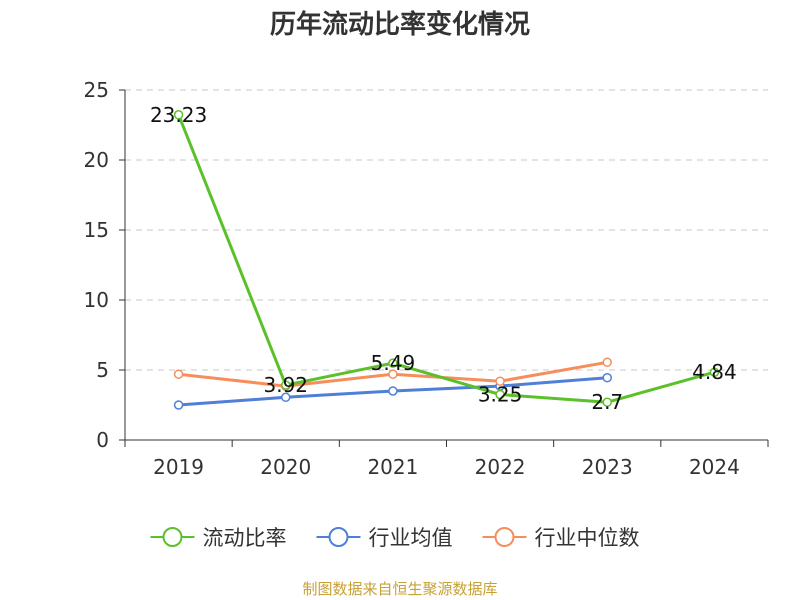 This screenshot has height=600, width=800. Describe the element at coordinates (400, 589) in the screenshot. I see `source-footer: 制图数据来自恒生聚源数据库` at that location.